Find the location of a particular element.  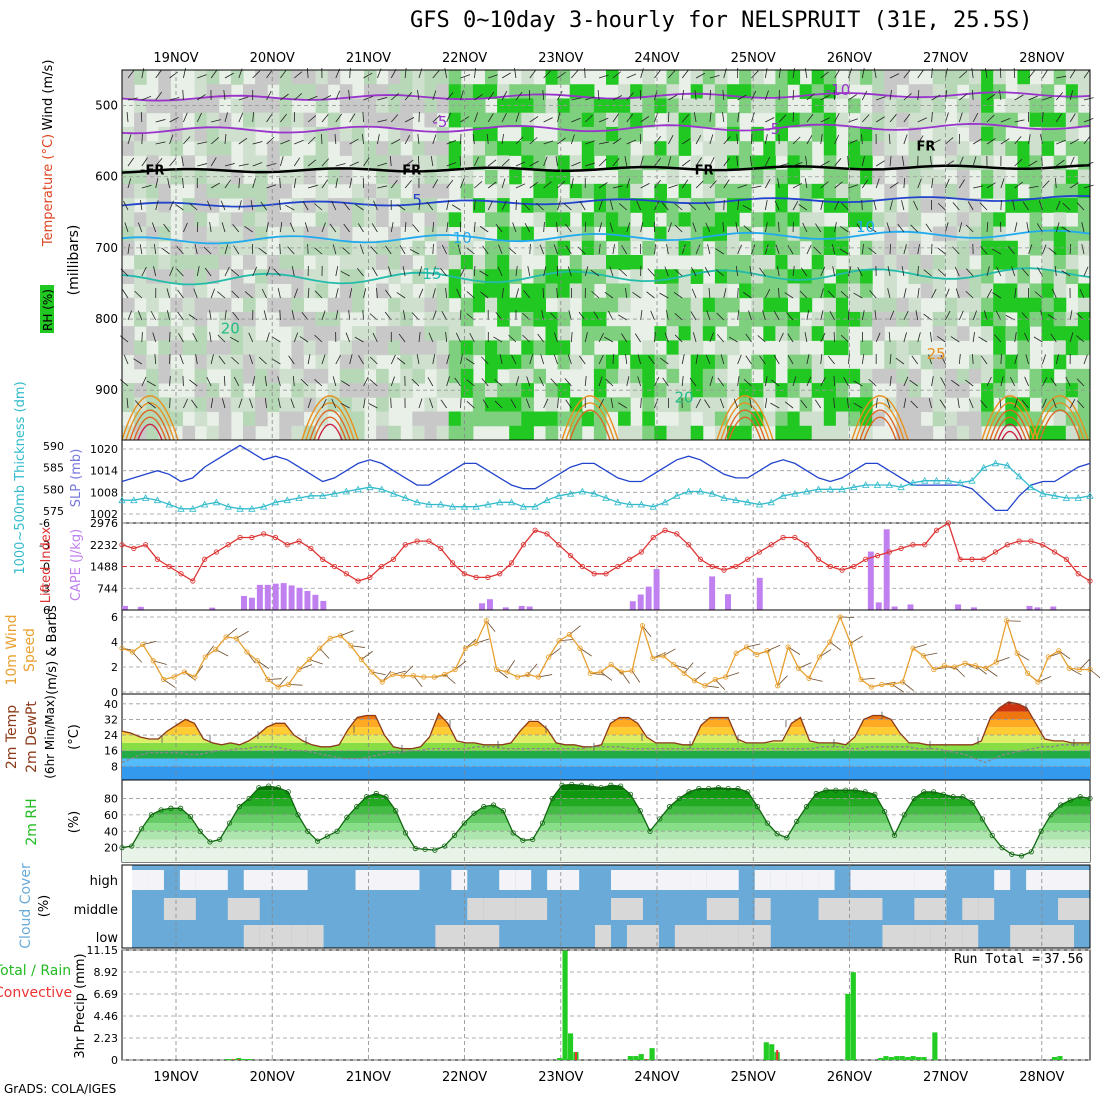

precip-frame is located at coordinates (606, 1005).